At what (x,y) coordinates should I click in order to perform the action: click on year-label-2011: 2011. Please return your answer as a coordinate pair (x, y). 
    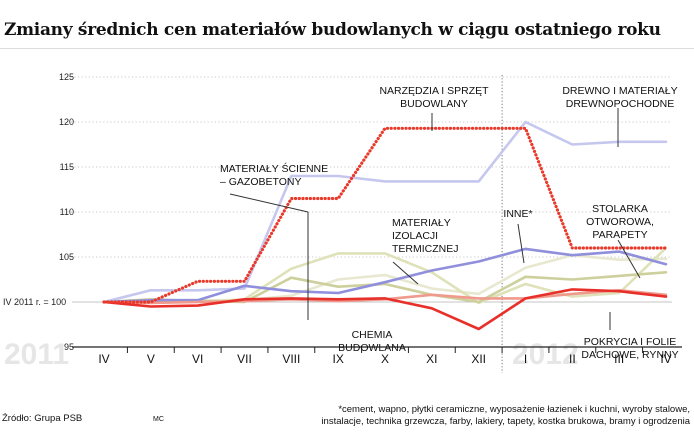
    Looking at the image, I should click on (36, 354).